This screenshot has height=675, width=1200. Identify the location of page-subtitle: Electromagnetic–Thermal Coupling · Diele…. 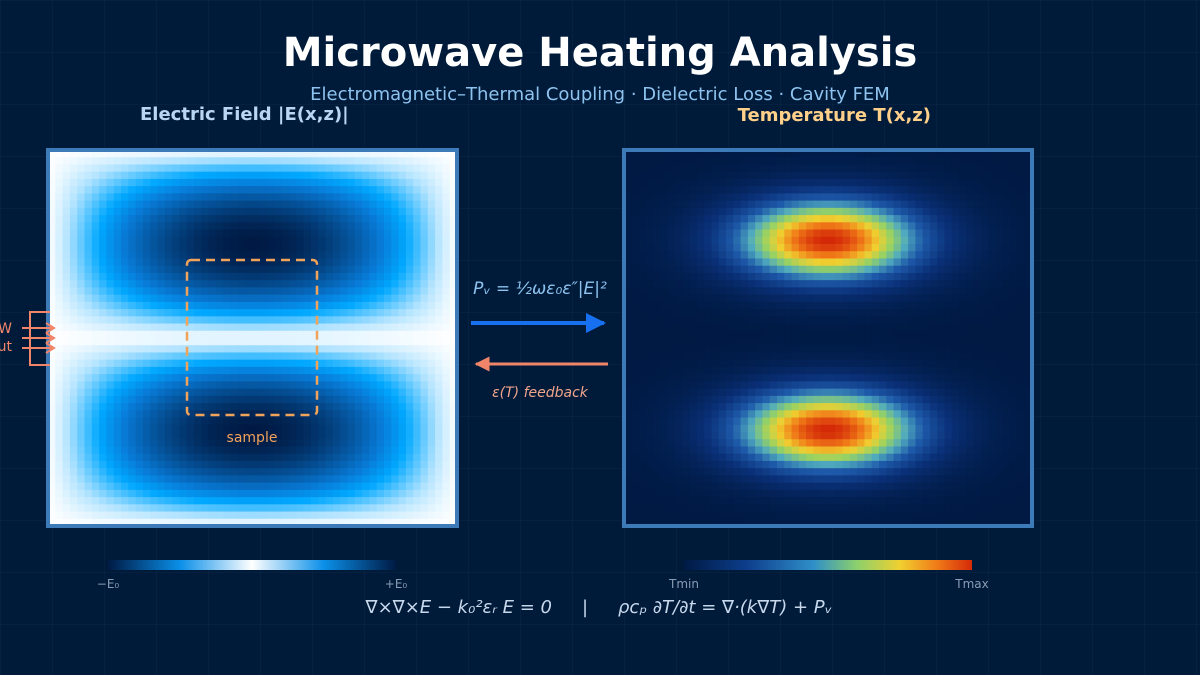
(600, 94).